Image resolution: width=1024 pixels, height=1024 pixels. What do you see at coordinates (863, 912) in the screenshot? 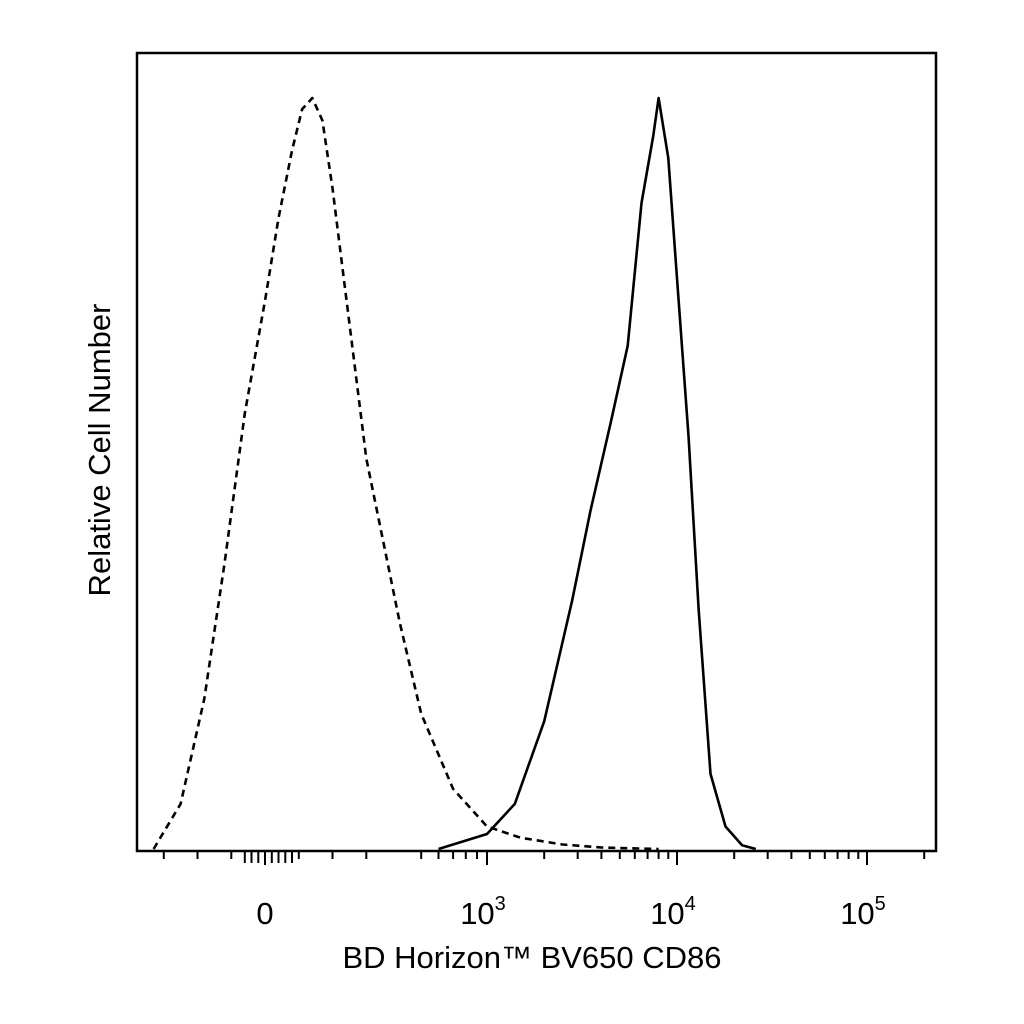
I see `x-tick-label-3: 10⁵` at bounding box center [863, 912].